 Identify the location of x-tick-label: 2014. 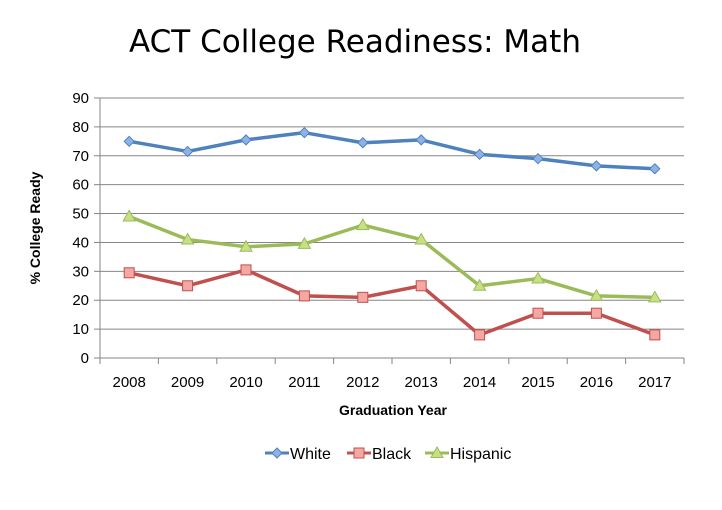
(479, 382).